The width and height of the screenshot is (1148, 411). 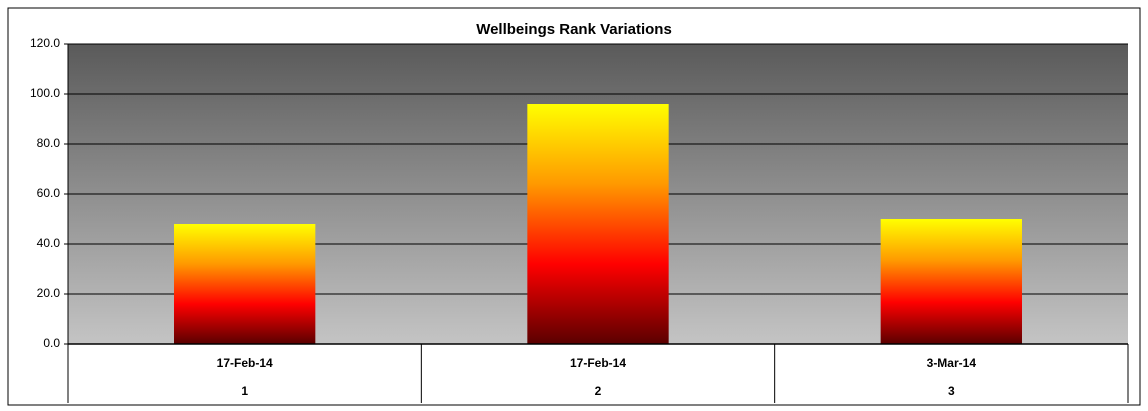 What do you see at coordinates (49, 243) in the screenshot?
I see `y-tick-label: 40.0` at bounding box center [49, 243].